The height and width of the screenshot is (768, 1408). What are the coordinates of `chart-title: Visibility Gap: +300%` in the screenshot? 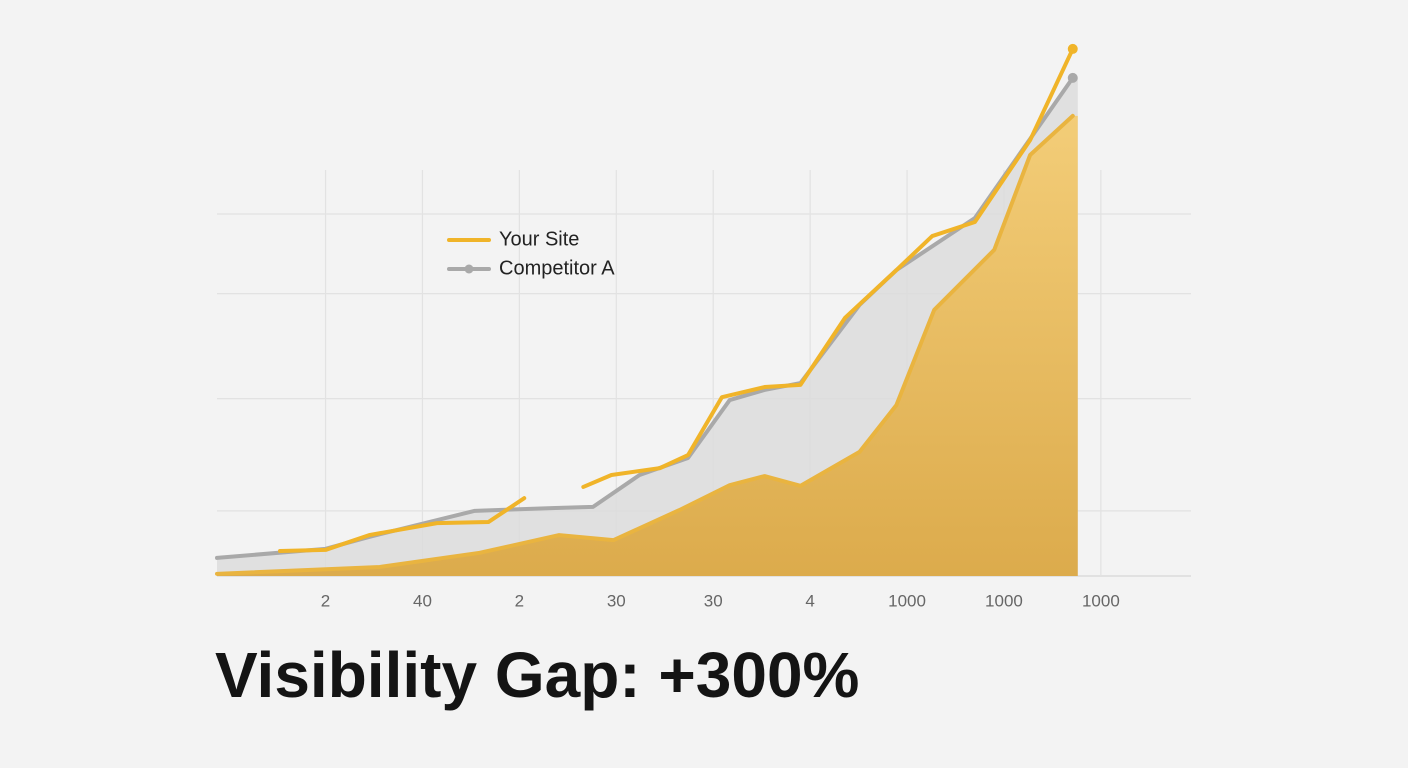 It's located at (537, 675).